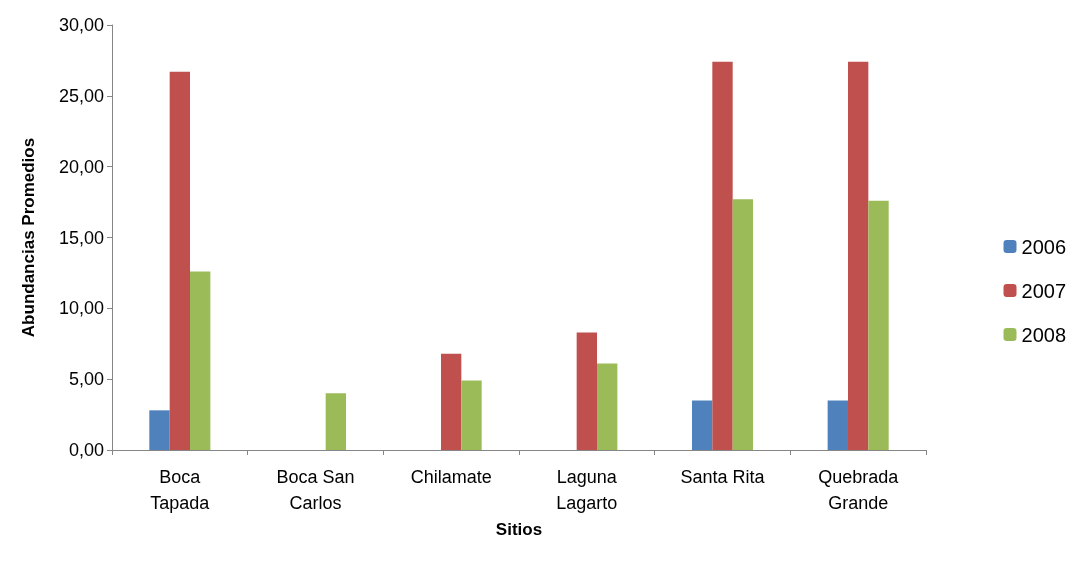 The height and width of the screenshot is (581, 1076). I want to click on y-tick-label: 15,00, so click(81, 237).